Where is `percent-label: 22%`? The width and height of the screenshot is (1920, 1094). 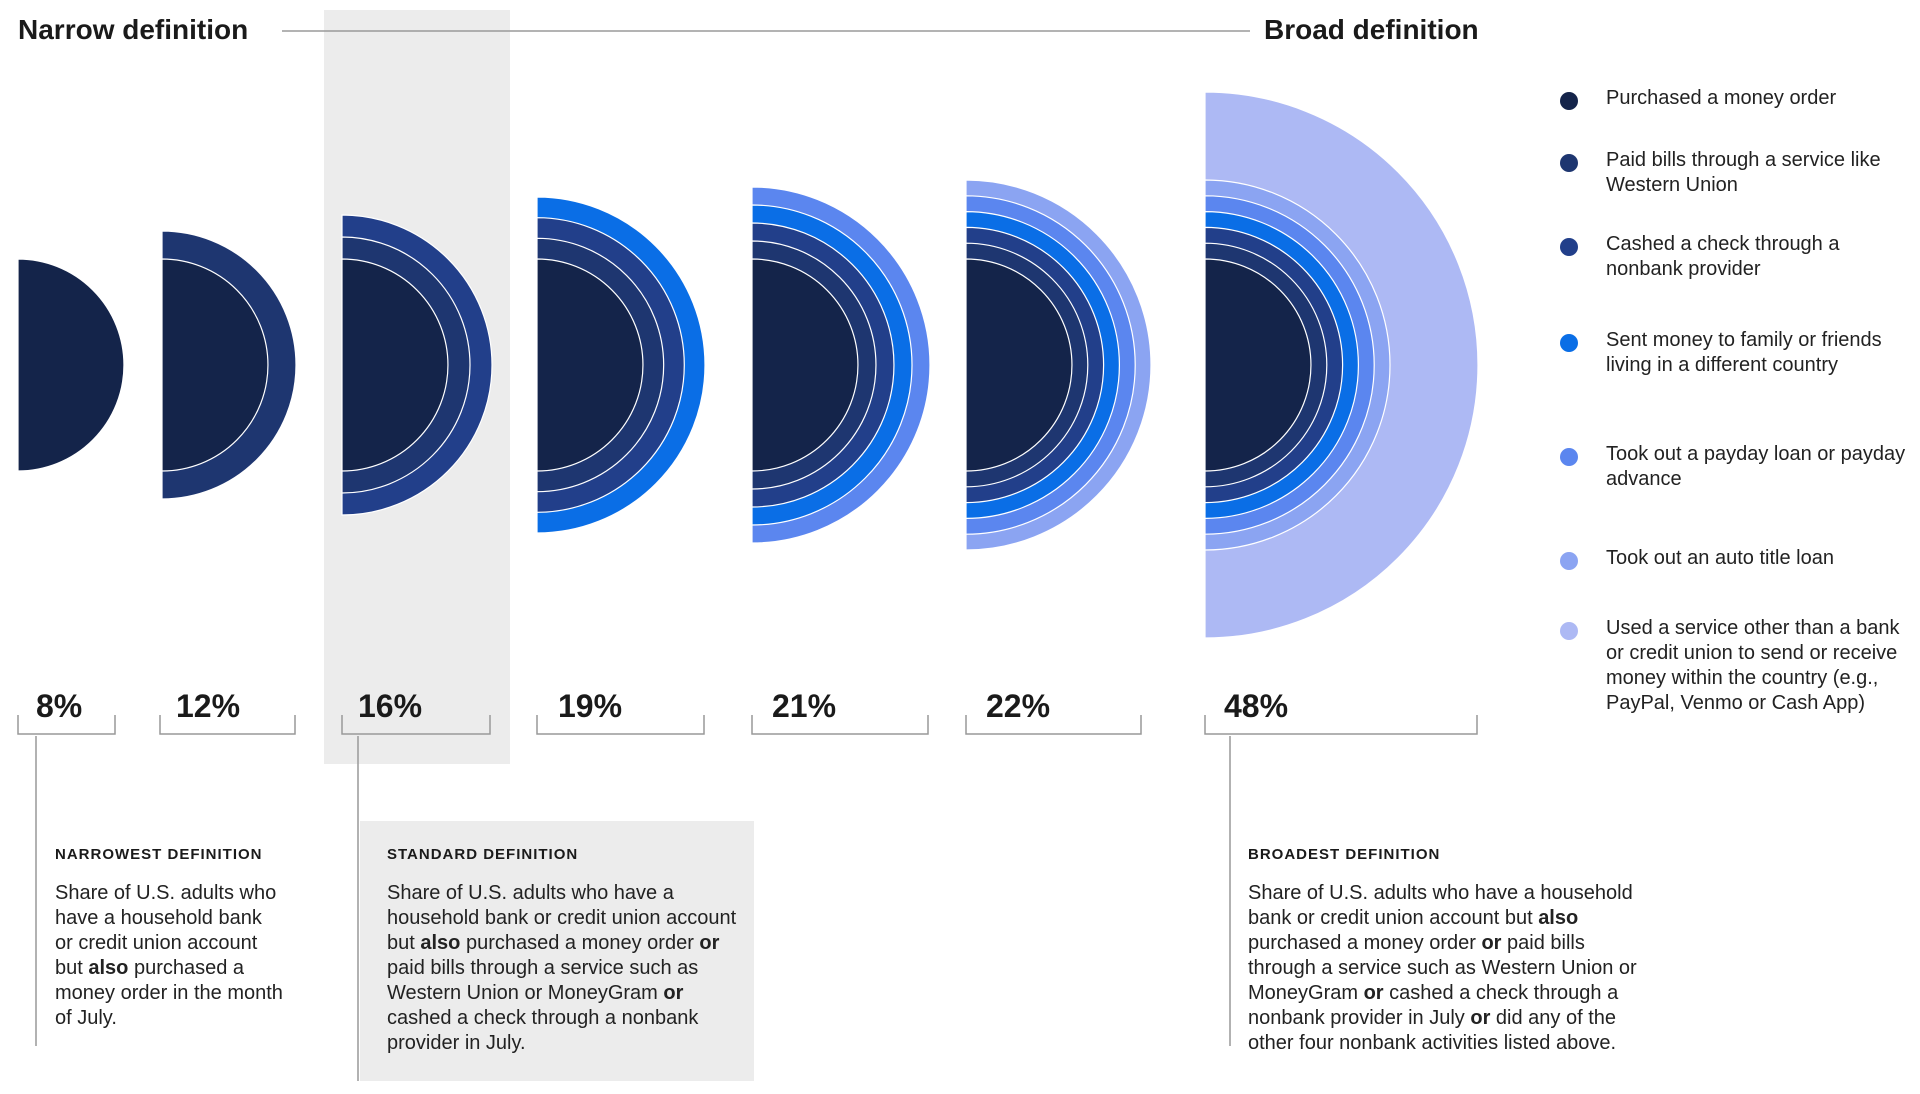 percent-label: 22% is located at coordinates (1018, 706).